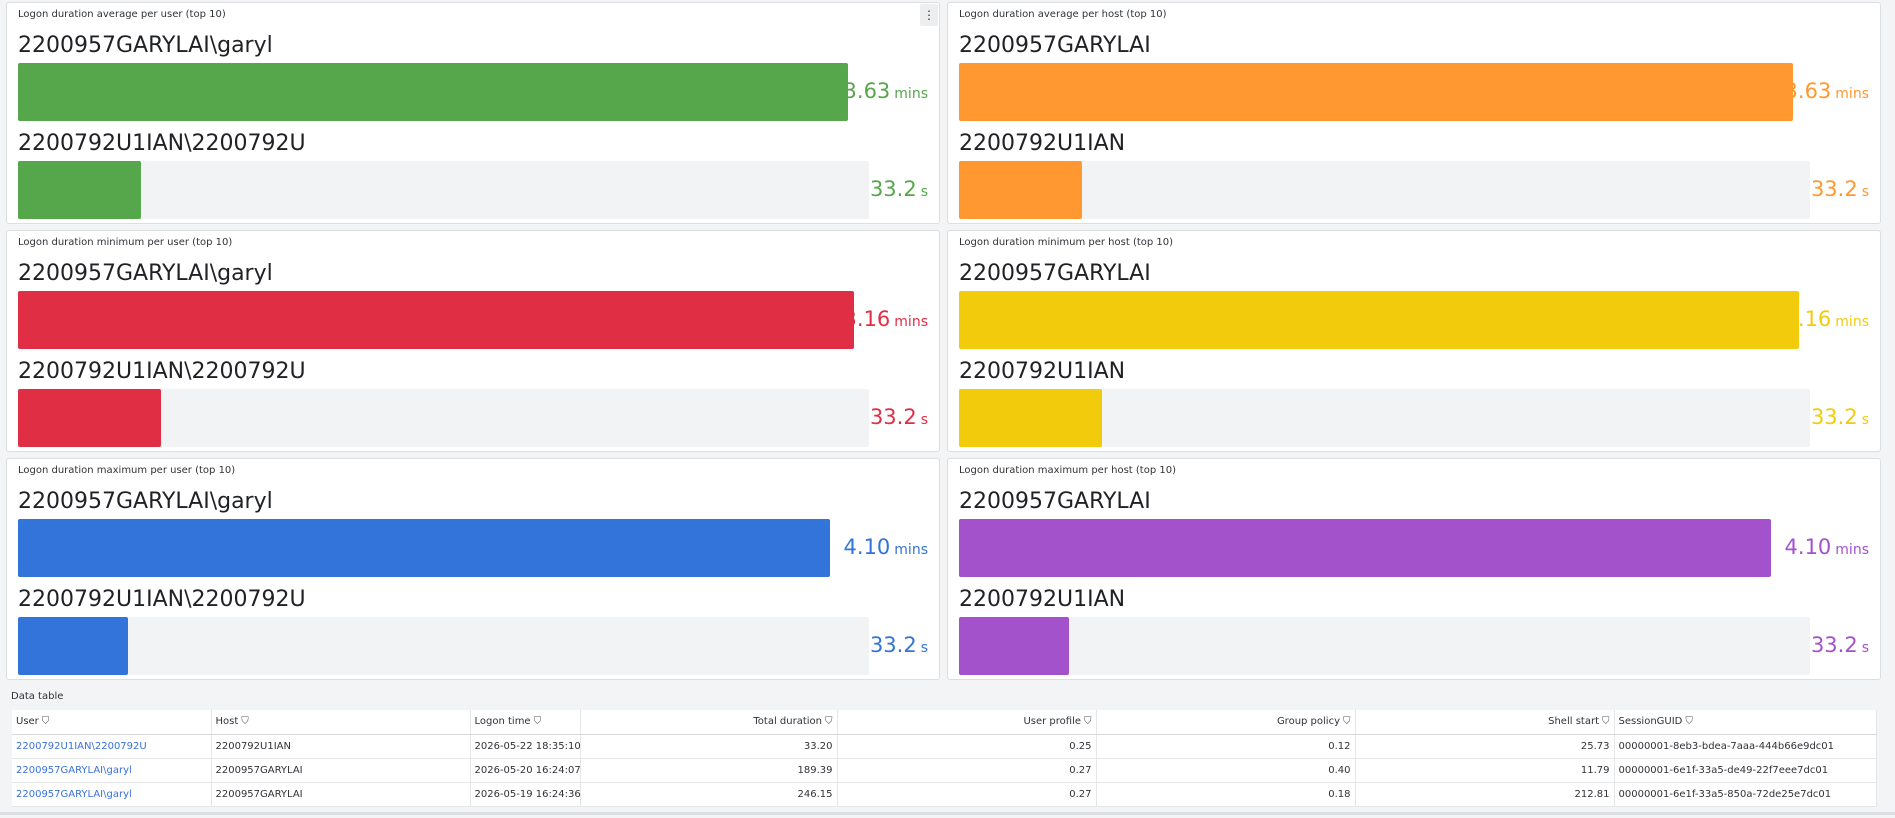 This screenshot has height=818, width=1895. Describe the element at coordinates (1485, 722) in the screenshot. I see `column-header-shell-start: Shell start ⛉` at that location.